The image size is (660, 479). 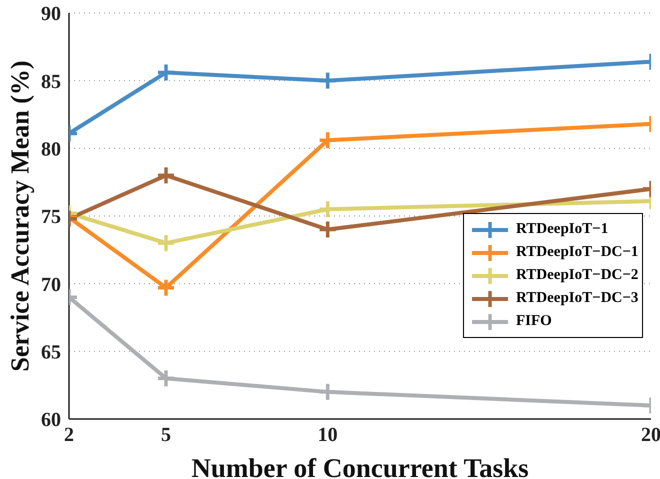 I want to click on legend-label: RTDeepIoT−DC−3, so click(x=577, y=298).